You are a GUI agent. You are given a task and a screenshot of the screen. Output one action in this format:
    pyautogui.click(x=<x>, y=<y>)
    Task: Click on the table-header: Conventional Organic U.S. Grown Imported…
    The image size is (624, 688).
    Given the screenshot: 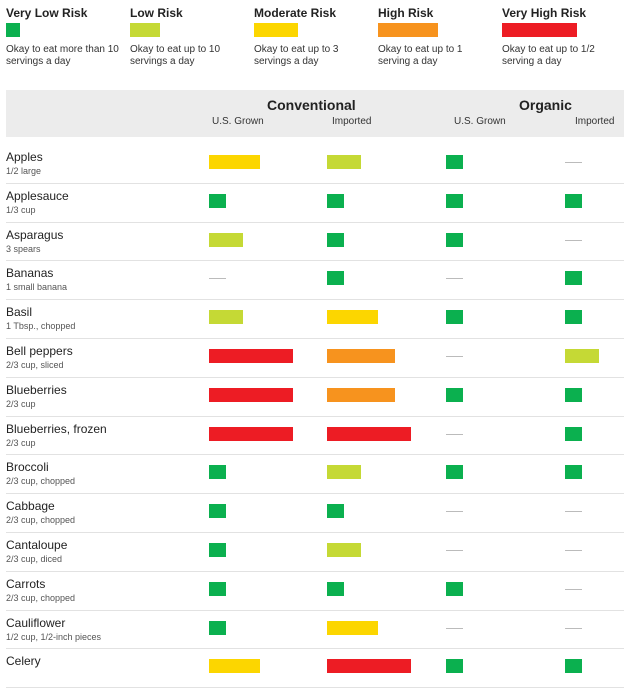 What is the action you would take?
    pyautogui.click(x=315, y=113)
    